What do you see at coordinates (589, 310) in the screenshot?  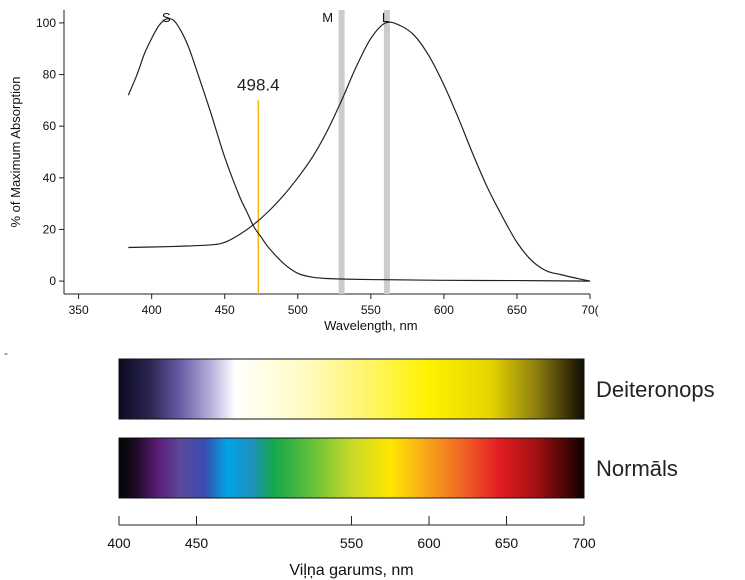 I see `x-tick-label: 70(` at bounding box center [589, 310].